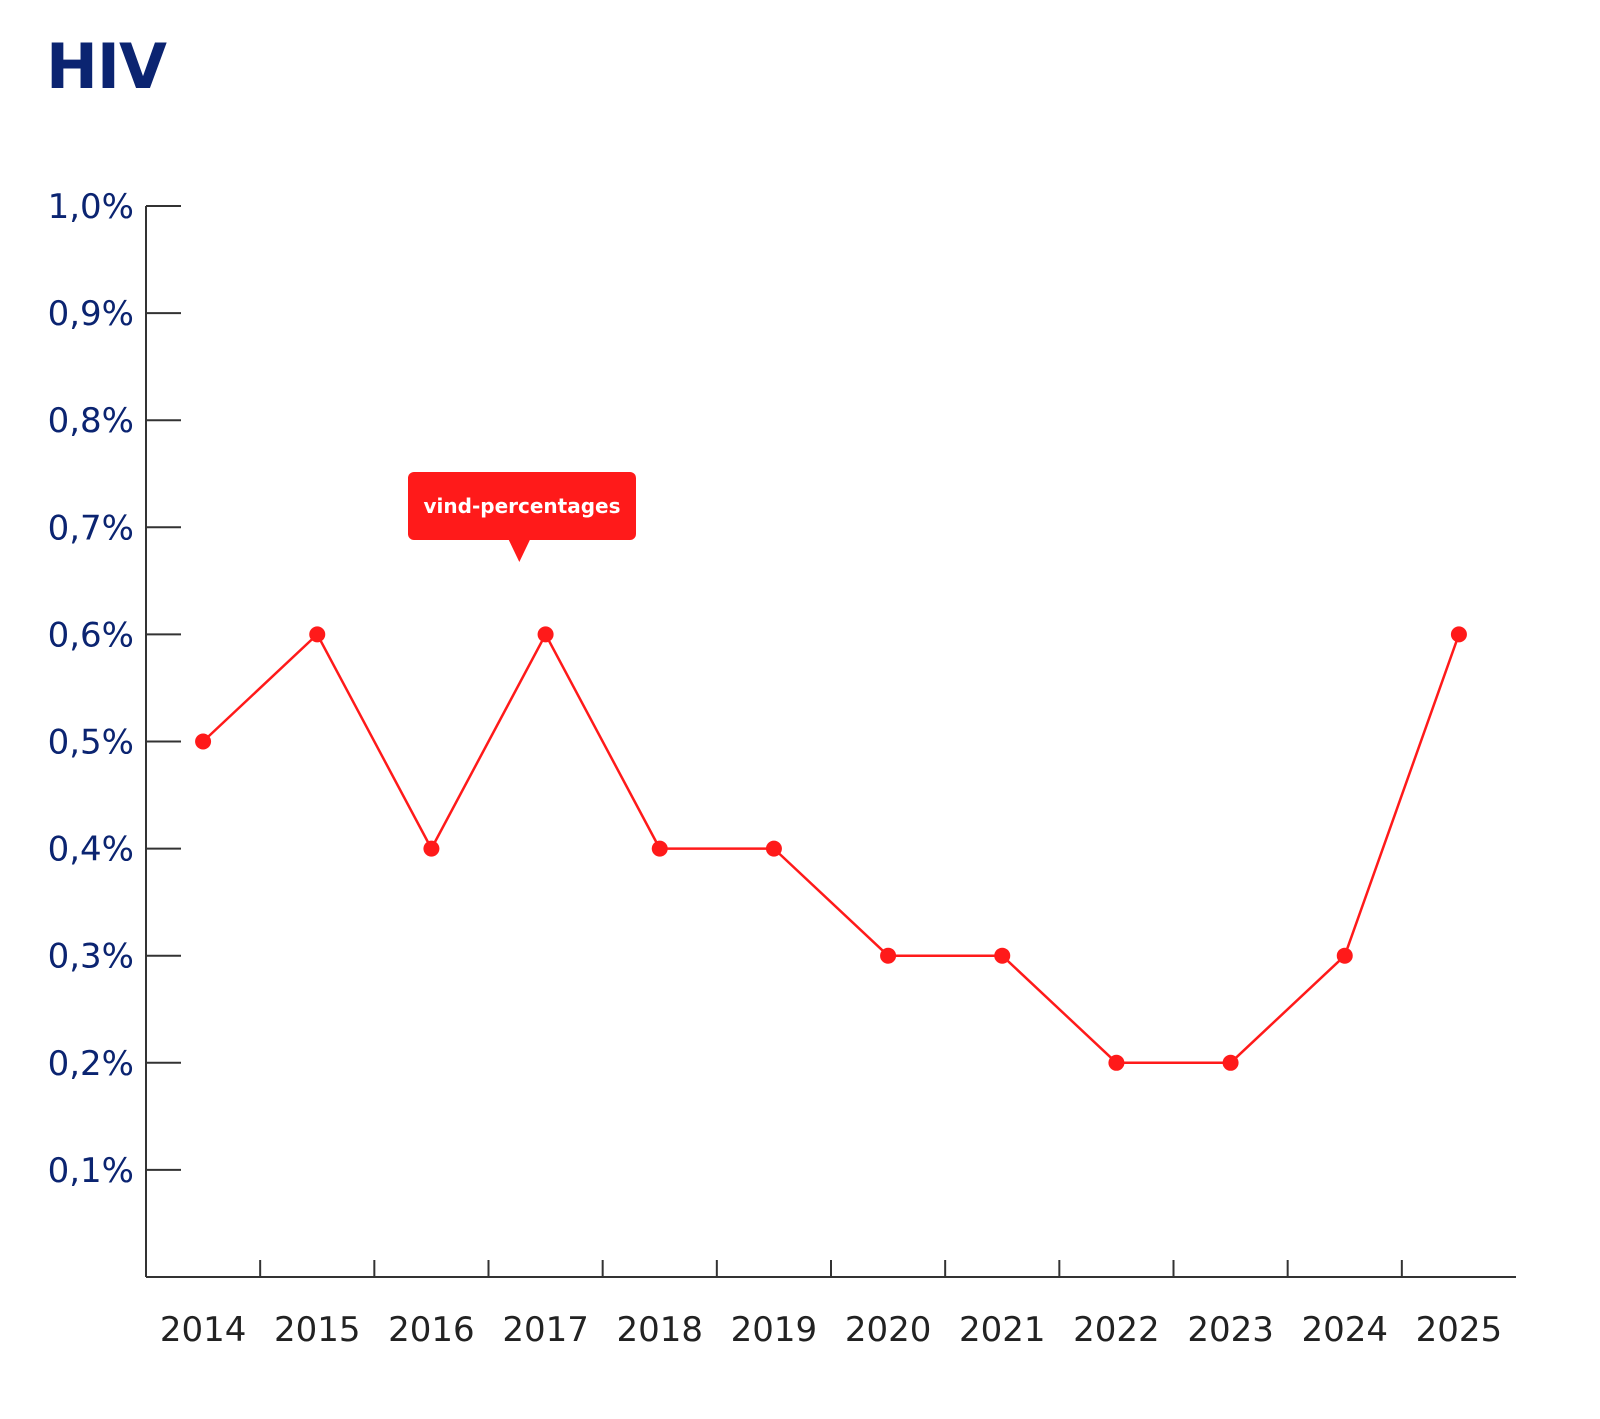  I want to click on y-tick-label: 1,0%, so click(91, 207).